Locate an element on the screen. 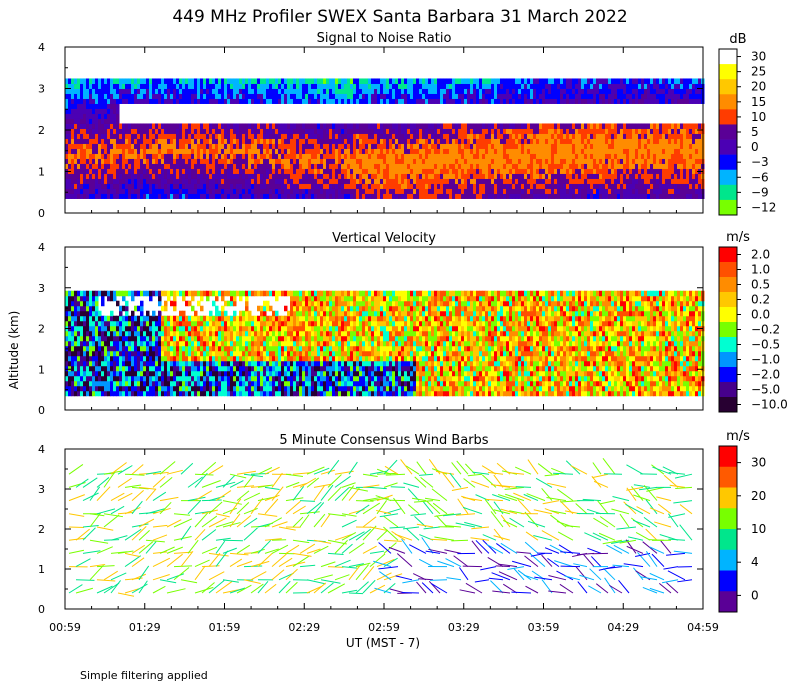  colorbar-label: 15 is located at coordinates (758, 102).